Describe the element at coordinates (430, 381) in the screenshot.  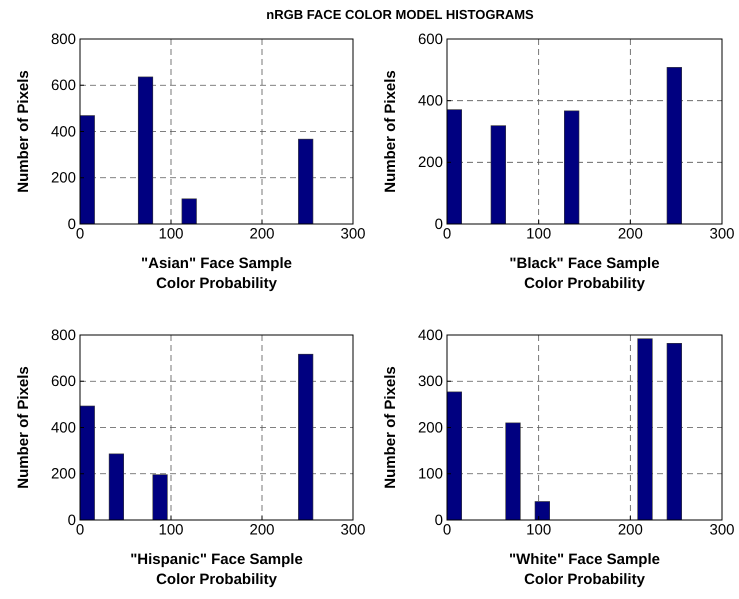
I see `y-tick-label: 300` at that location.